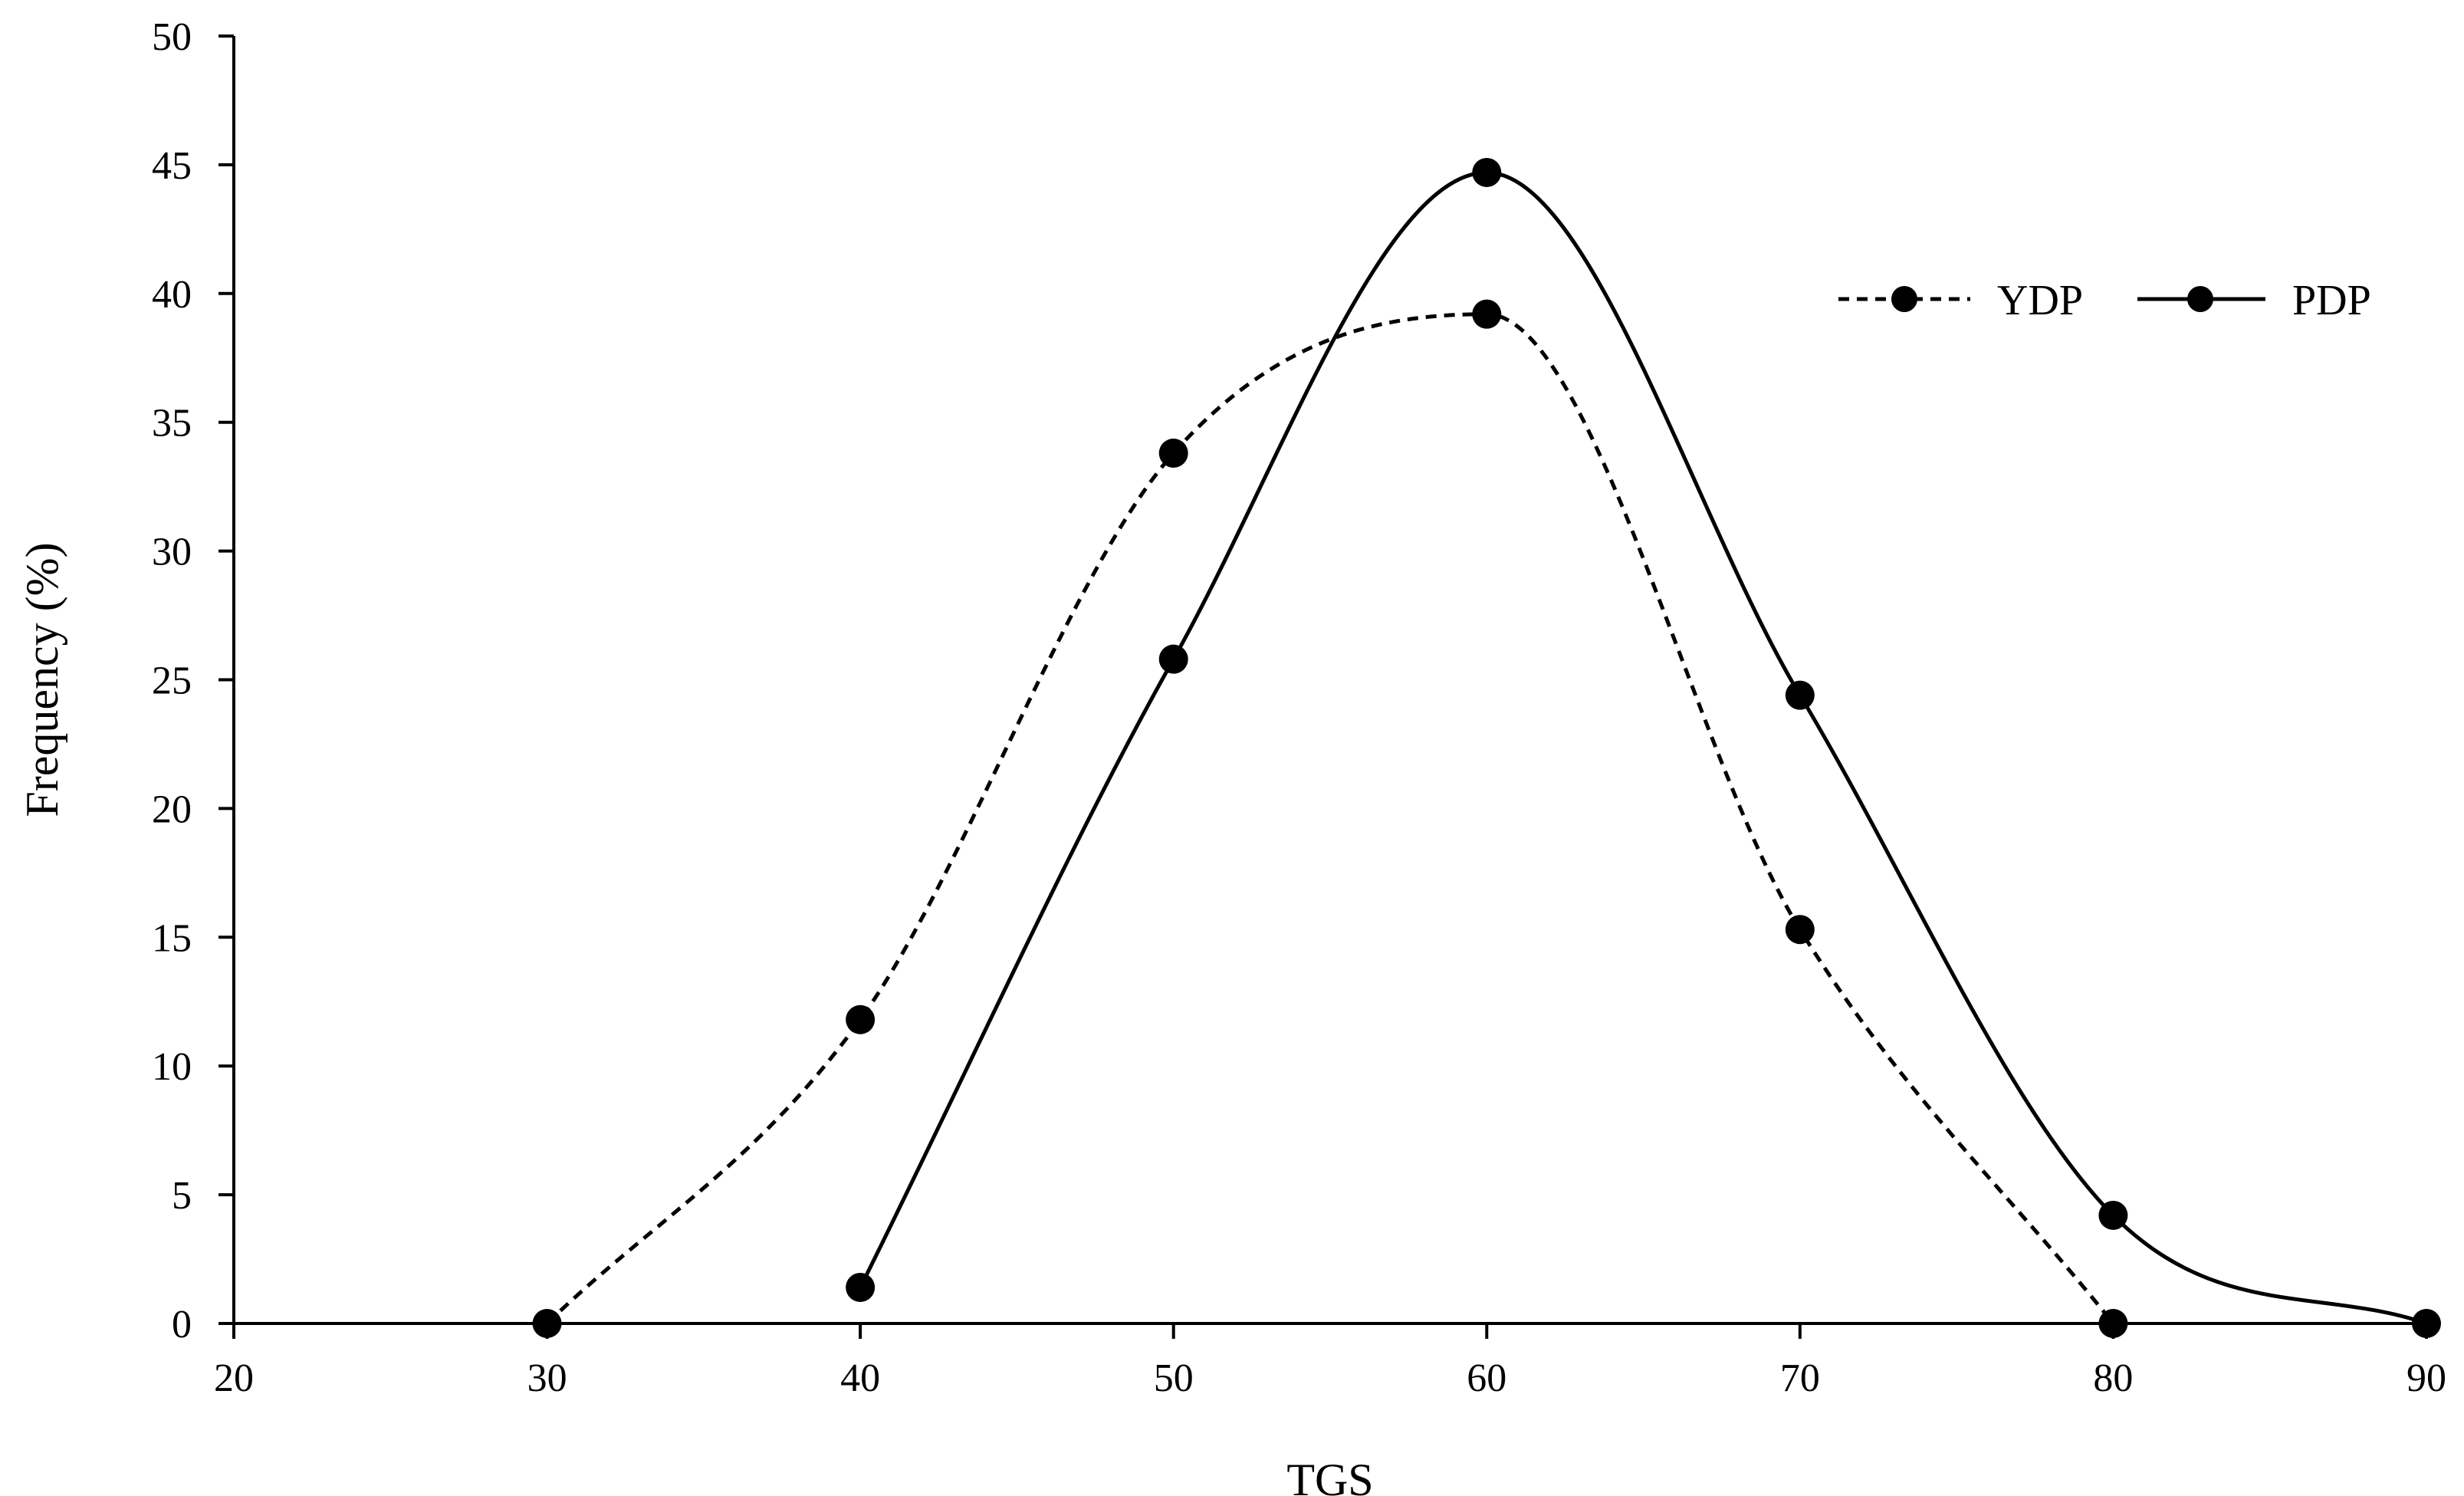  Describe the element at coordinates (2113, 1378) in the screenshot. I see `x-tick-label: 80` at that location.